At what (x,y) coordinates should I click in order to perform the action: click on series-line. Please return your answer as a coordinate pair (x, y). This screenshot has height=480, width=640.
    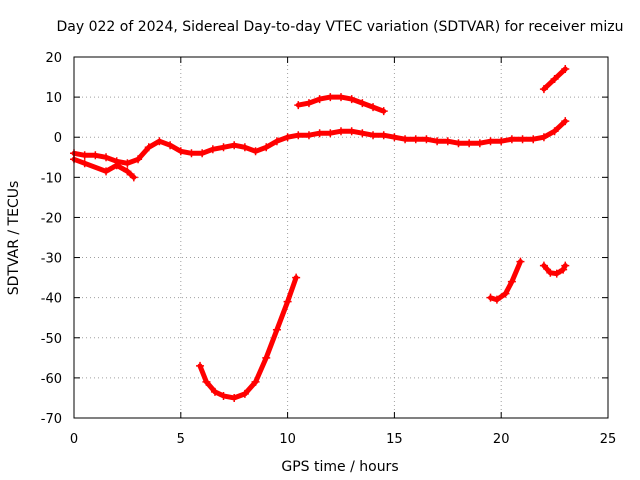
    Looking at the image, I should click on (319, 142).